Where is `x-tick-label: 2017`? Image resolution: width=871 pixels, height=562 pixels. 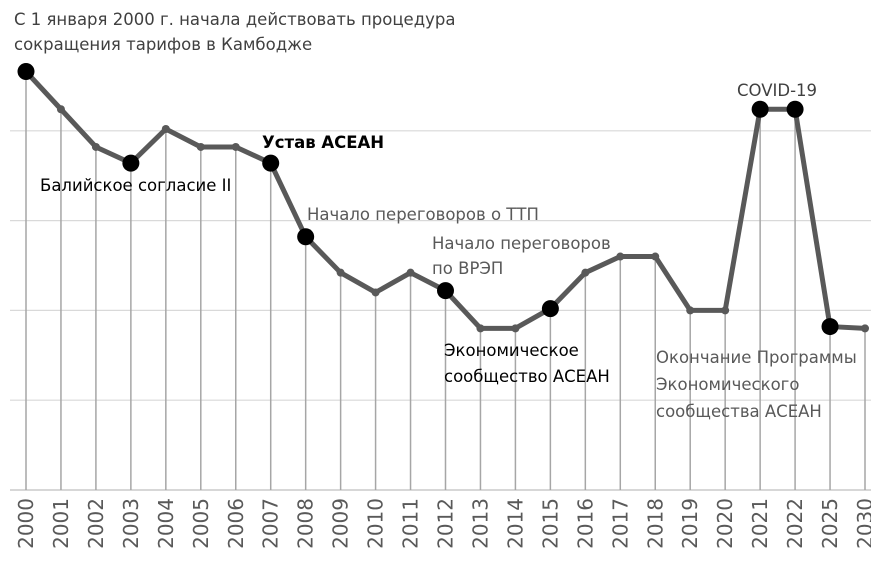 x-tick-label: 2017 is located at coordinates (620, 523).